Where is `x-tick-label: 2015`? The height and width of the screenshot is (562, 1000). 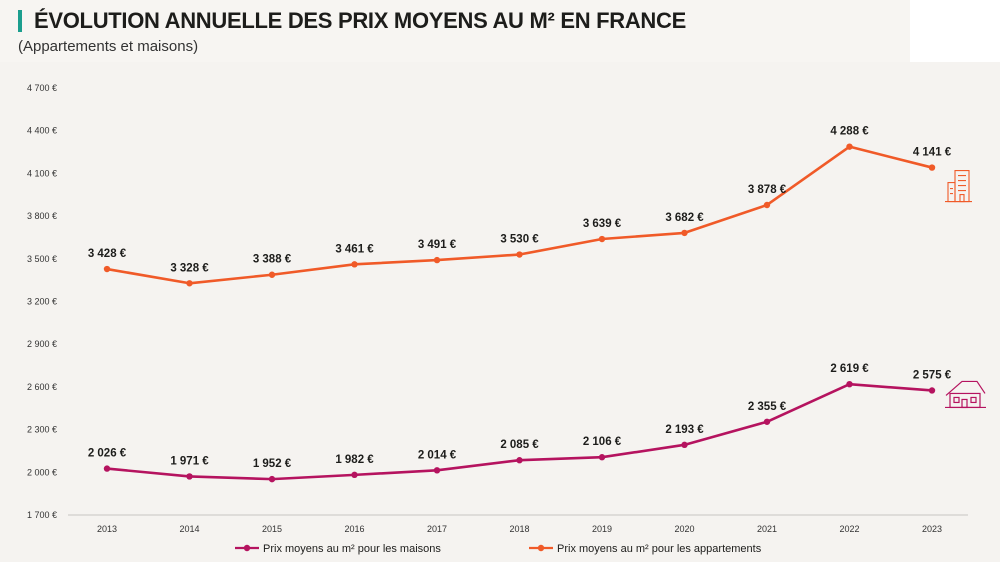 x-tick-label: 2015 is located at coordinates (272, 529).